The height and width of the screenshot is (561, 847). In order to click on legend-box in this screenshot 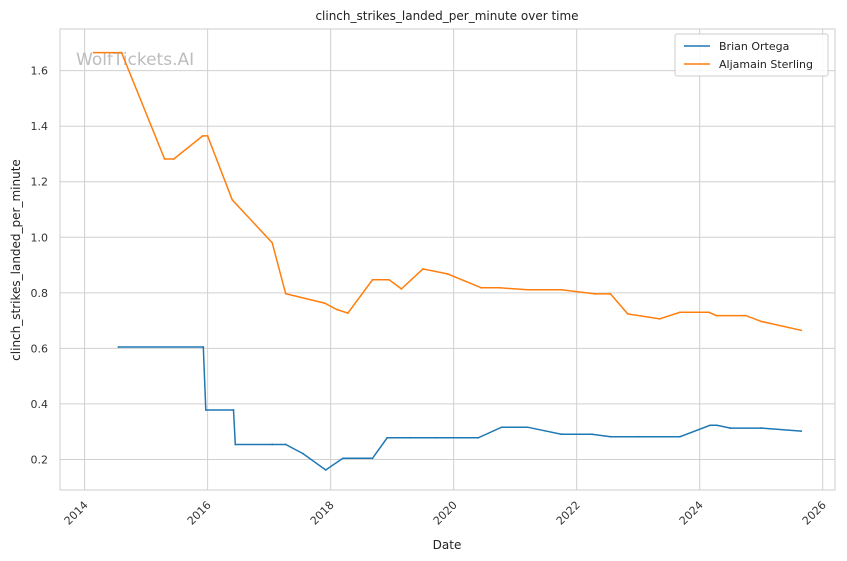, I will do `click(751, 55)`.